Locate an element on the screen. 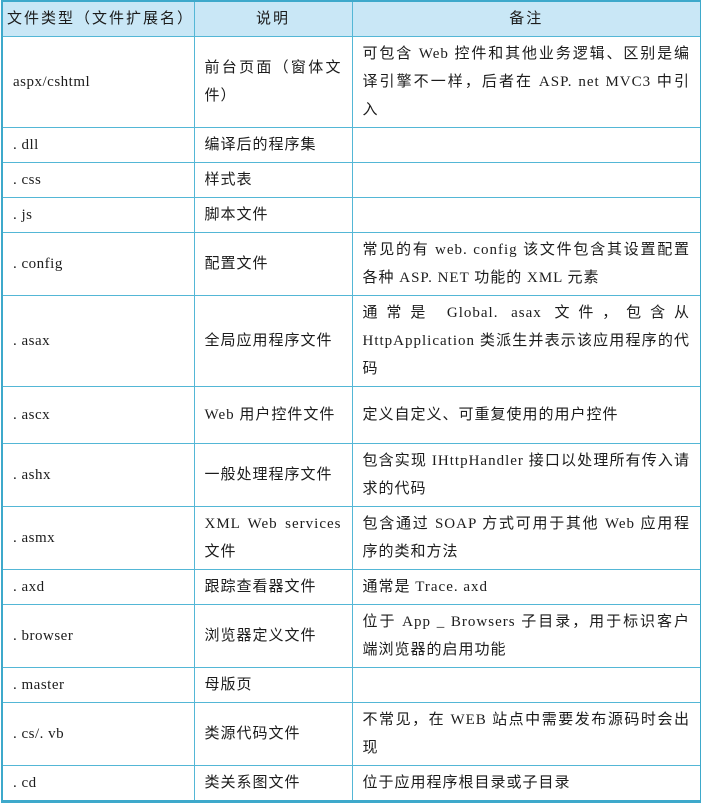 The height and width of the screenshot is (803, 701). cell-extension: . axd is located at coordinates (98, 587).